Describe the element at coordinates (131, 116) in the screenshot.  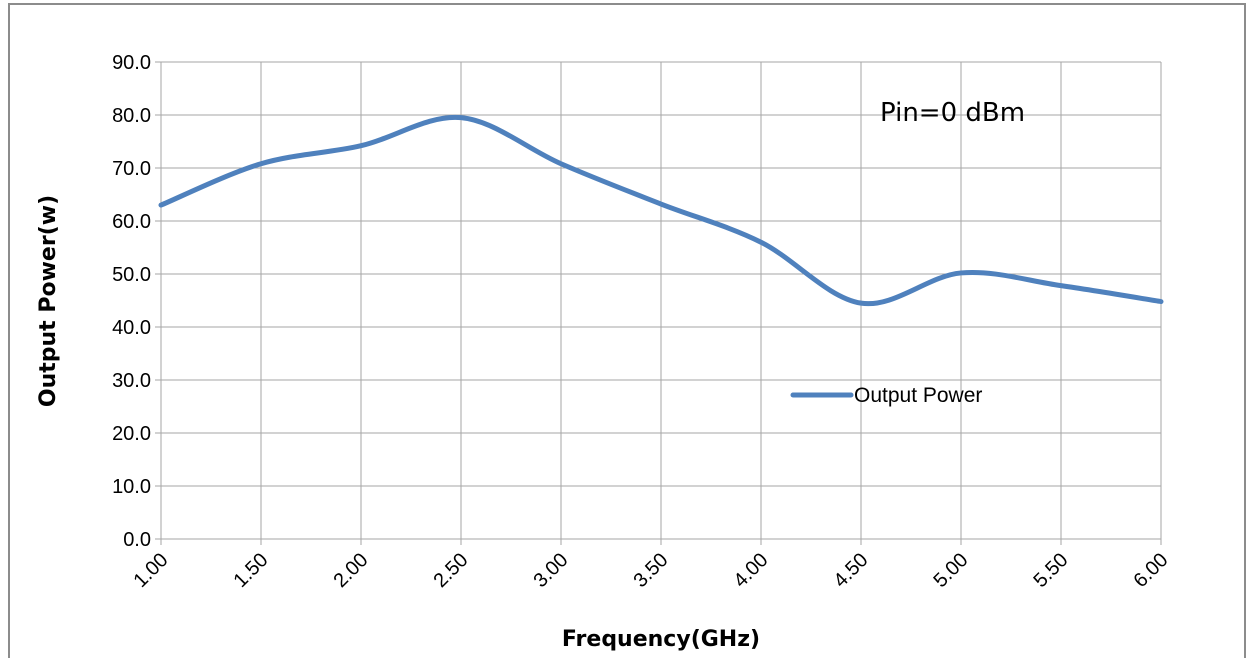
I see `y-tick-label: 80.0` at that location.